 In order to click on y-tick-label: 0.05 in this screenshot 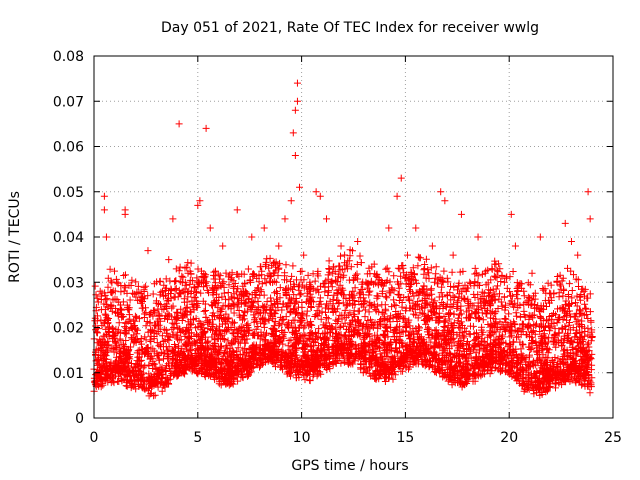, I will do `click(68, 193)`.